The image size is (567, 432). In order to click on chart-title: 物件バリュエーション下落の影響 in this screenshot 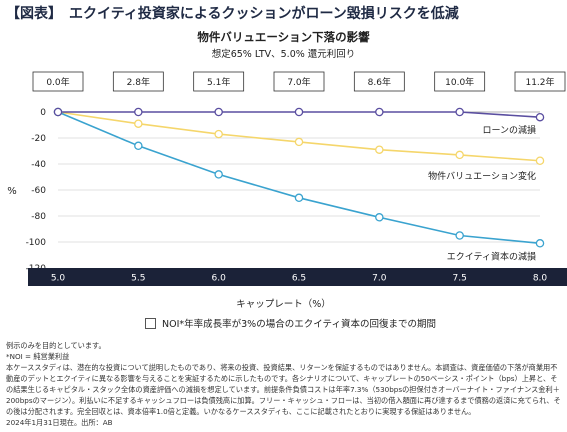, I will do `click(283, 37)`.